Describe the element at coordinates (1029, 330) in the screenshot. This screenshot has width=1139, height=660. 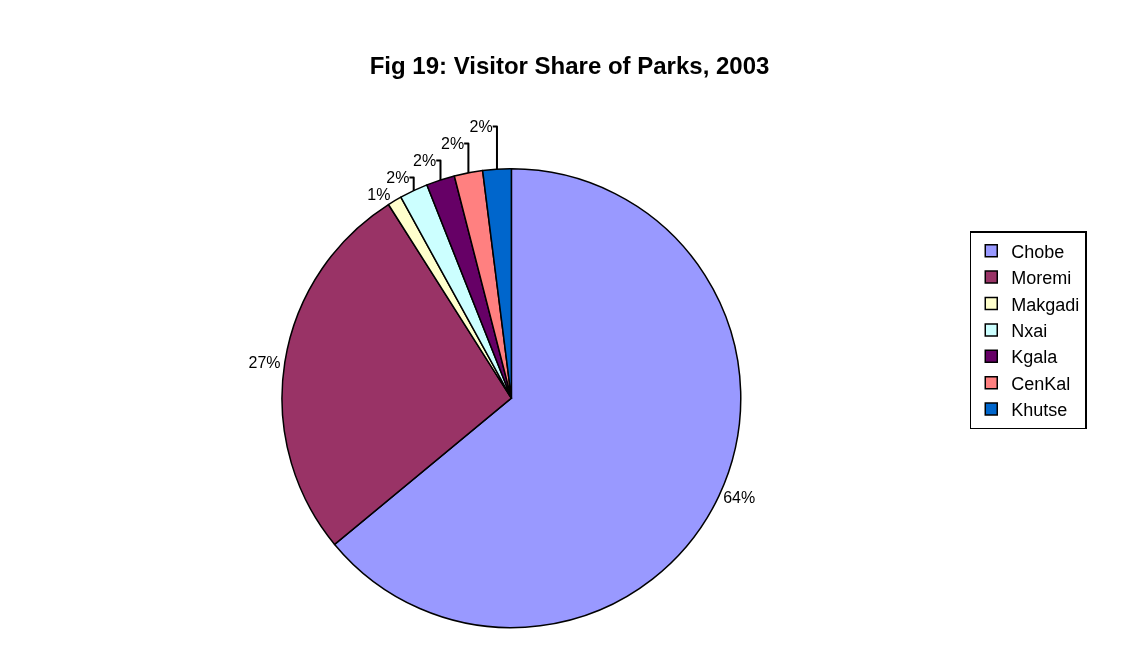
I see `legend-label: Nxai` at that location.